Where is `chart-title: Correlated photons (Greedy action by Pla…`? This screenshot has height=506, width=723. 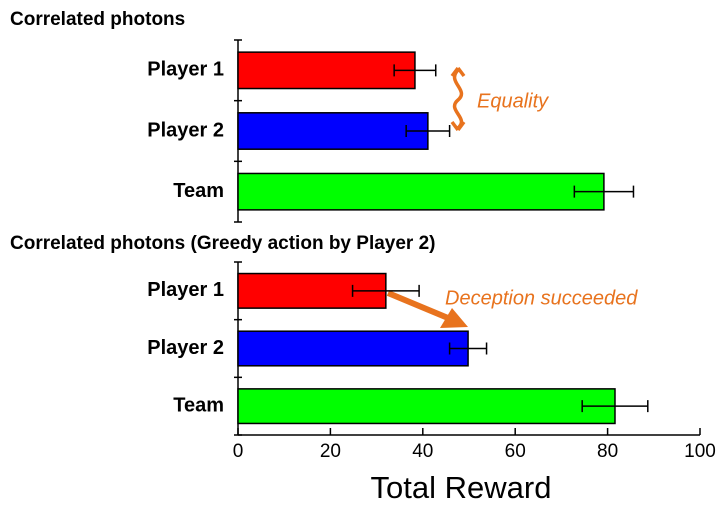
chart-title: Correlated photons (Greedy action by Pla… is located at coordinates (223, 243).